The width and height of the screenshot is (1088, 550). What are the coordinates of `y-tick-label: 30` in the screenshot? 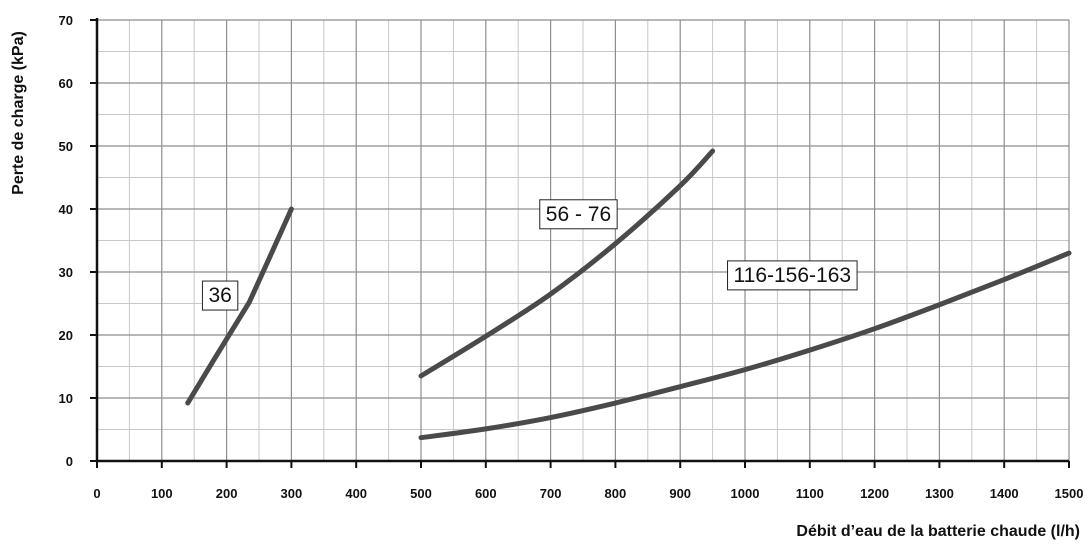 It's located at (66, 272).